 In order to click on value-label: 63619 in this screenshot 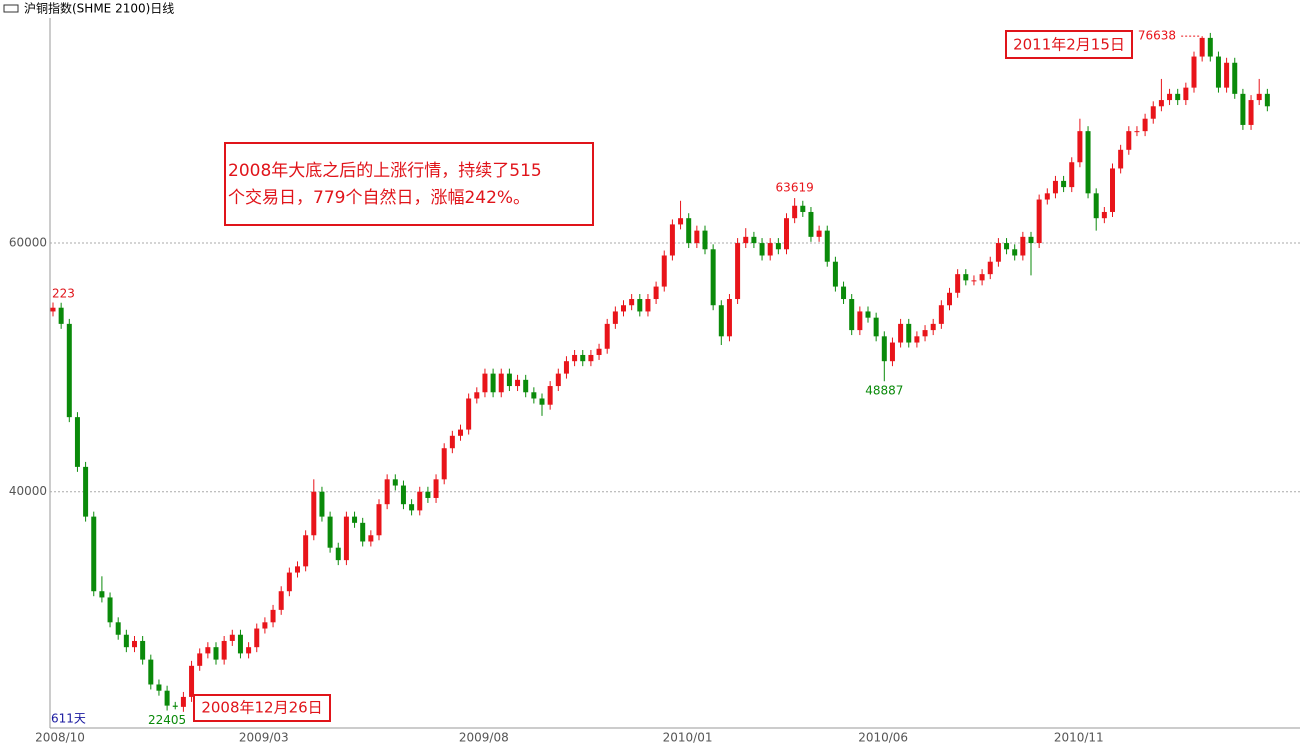, I will do `click(795, 188)`.